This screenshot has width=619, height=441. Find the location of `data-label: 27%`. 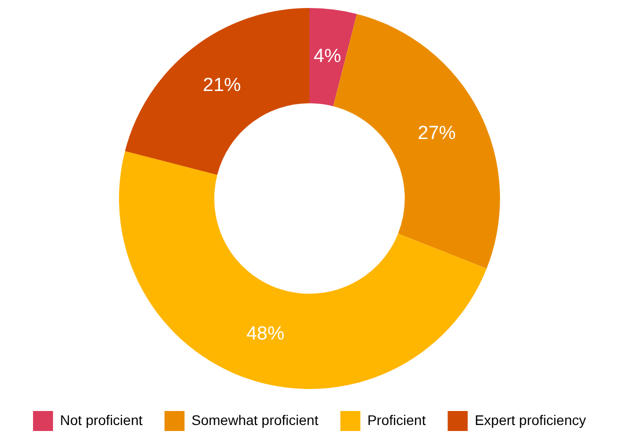

data-label: 27% is located at coordinates (437, 133).